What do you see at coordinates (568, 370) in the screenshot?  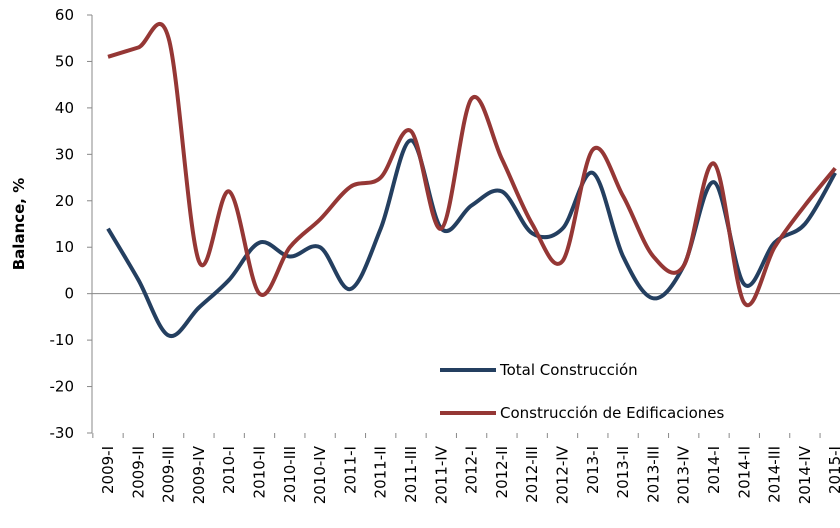 I see `legend-label: Total Construcción` at bounding box center [568, 370].